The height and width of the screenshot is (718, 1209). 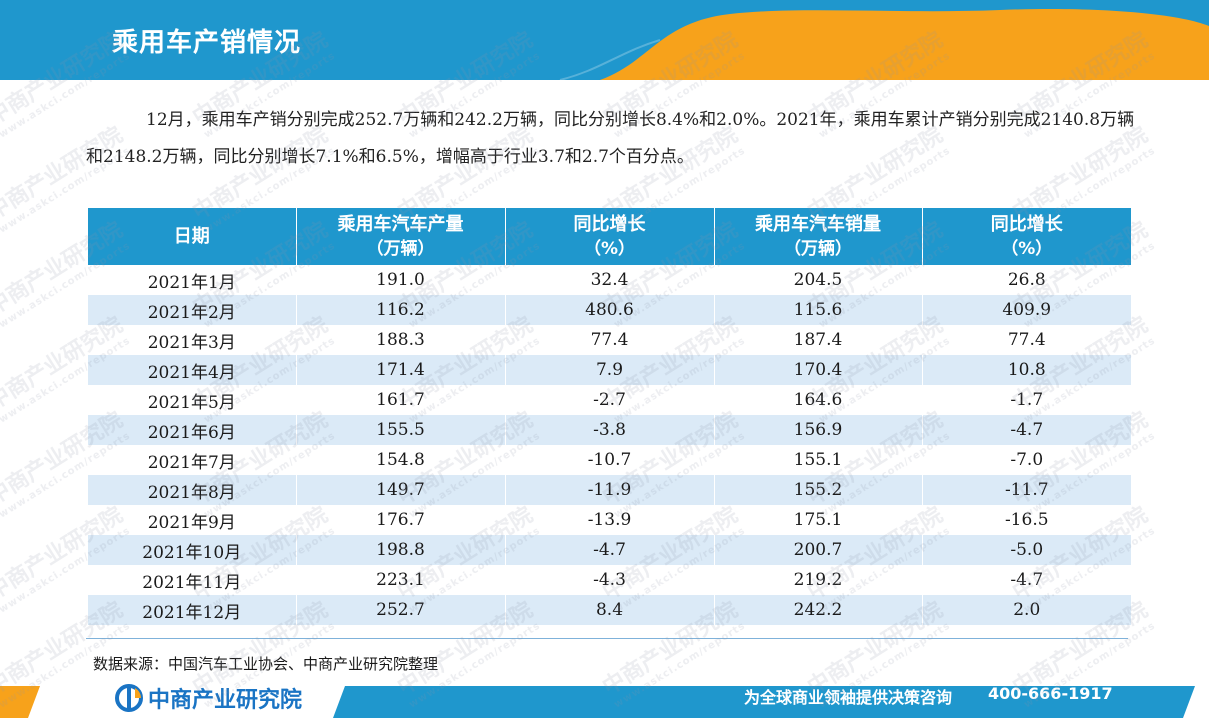 I want to click on table-cell: 8.4, so click(x=610, y=610).